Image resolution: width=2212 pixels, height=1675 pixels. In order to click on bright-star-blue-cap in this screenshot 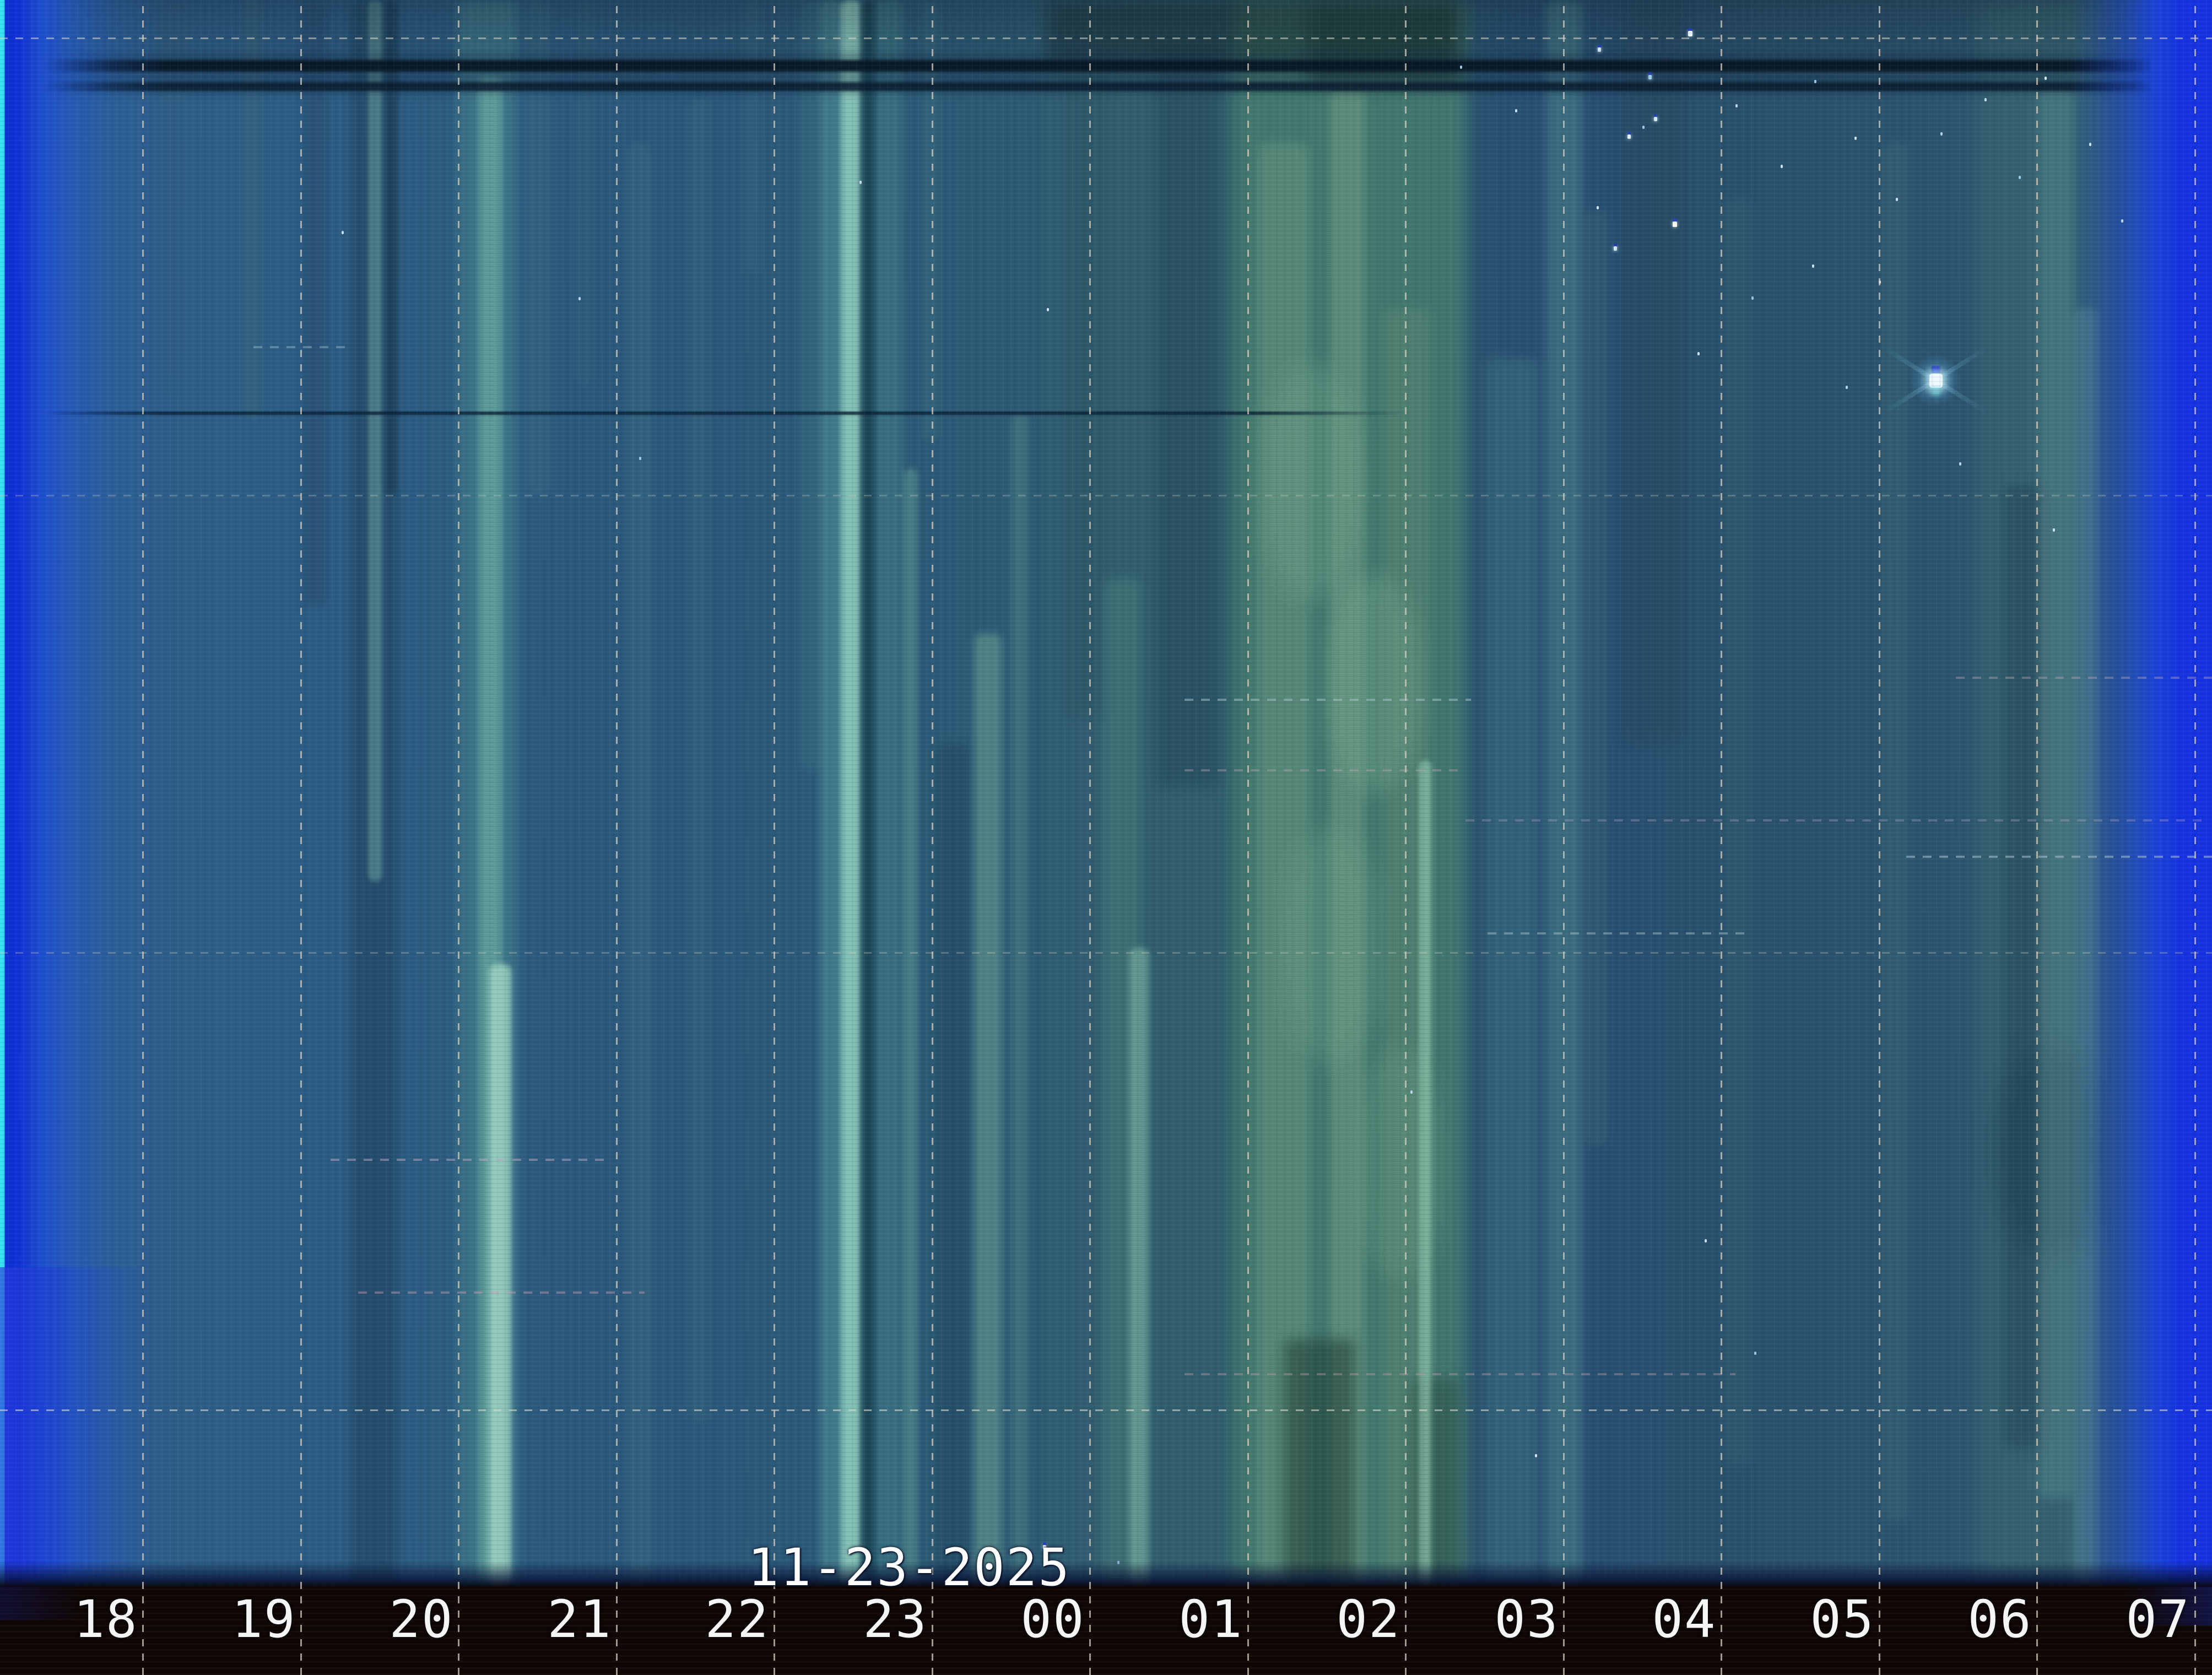, I will do `click(1936, 370)`.